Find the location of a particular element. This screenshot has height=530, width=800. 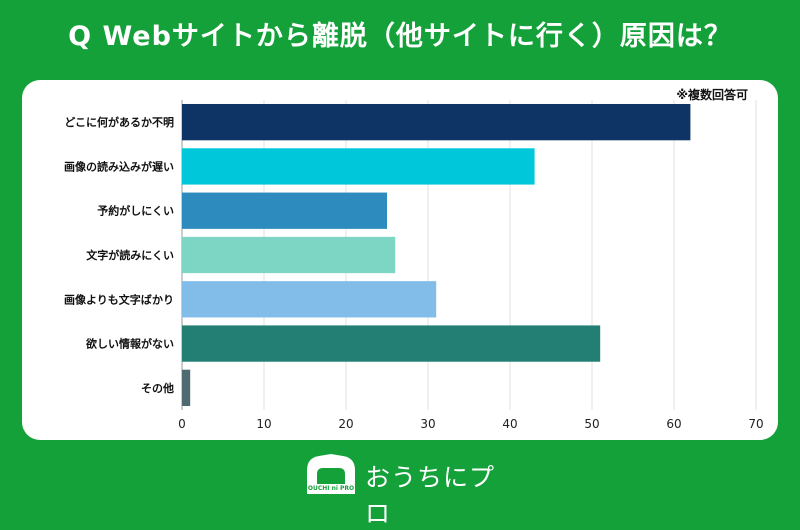

category-label: 画像の読み込みが遅い is located at coordinates (119, 166).